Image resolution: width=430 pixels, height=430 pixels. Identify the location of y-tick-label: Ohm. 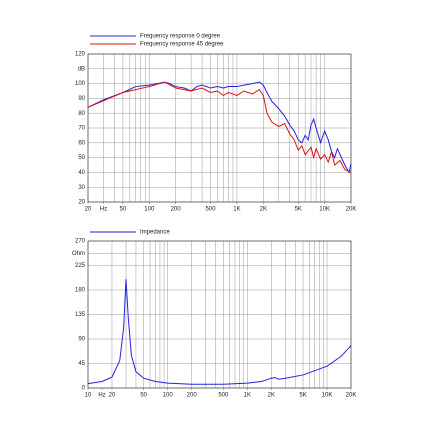
(78, 254).